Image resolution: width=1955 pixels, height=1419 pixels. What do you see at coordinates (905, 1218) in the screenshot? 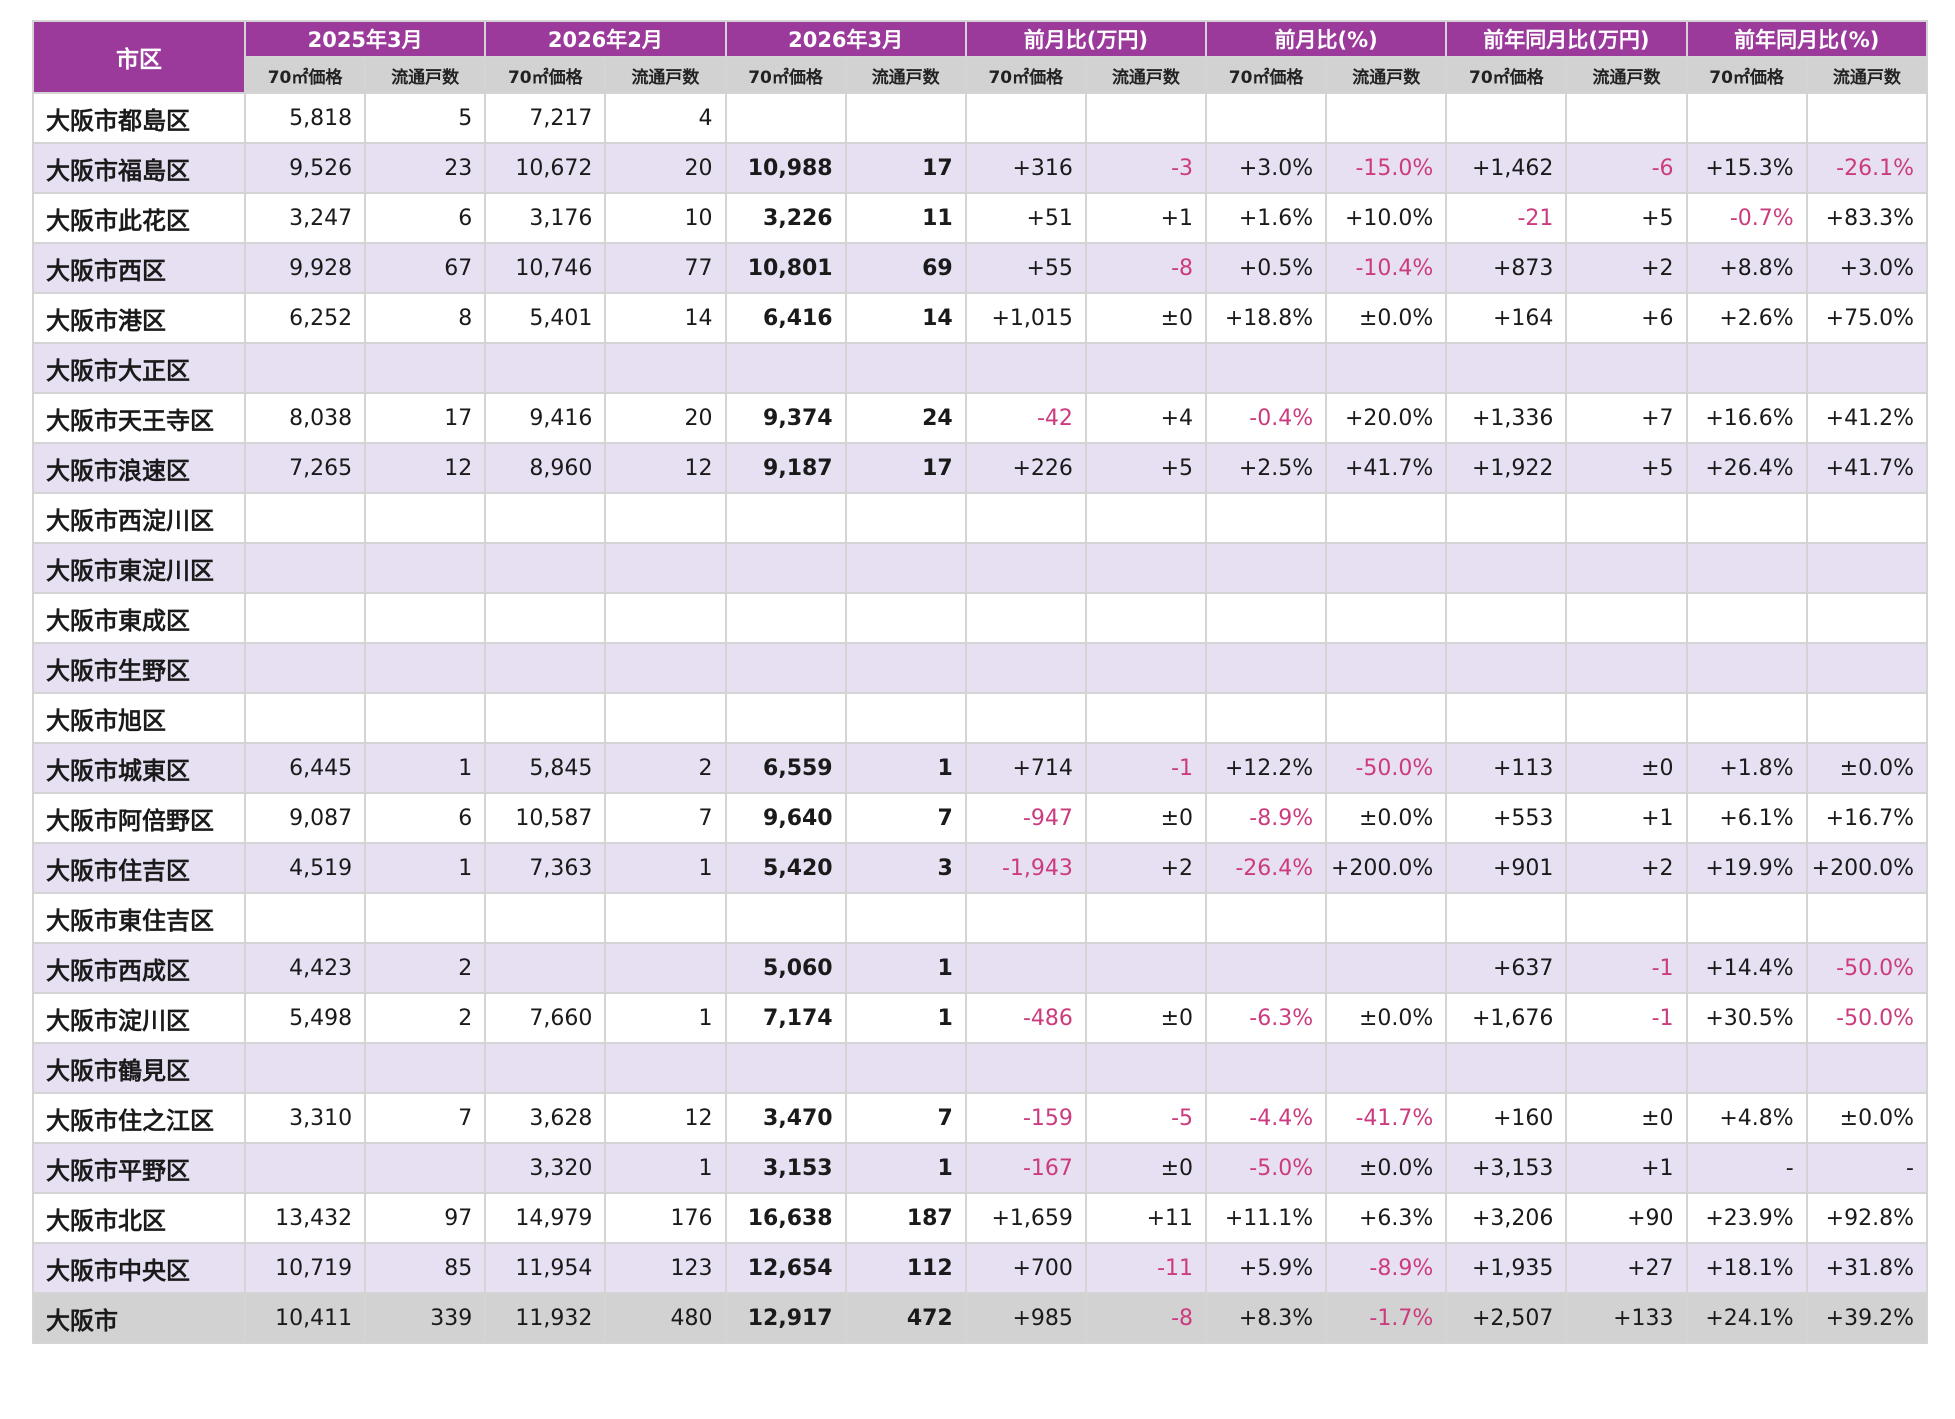
I see `cell-count: 187` at bounding box center [905, 1218].